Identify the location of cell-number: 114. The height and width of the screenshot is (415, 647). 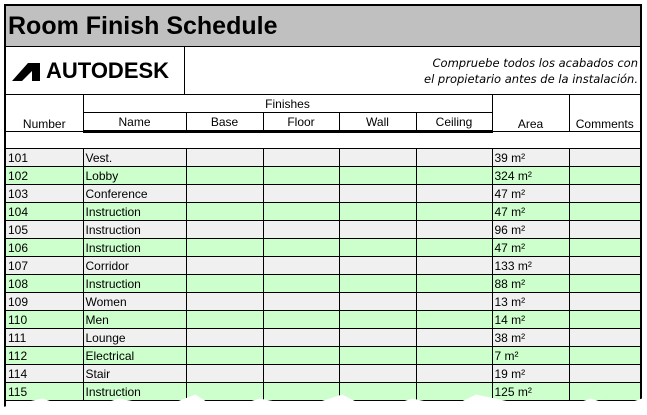
(45, 373).